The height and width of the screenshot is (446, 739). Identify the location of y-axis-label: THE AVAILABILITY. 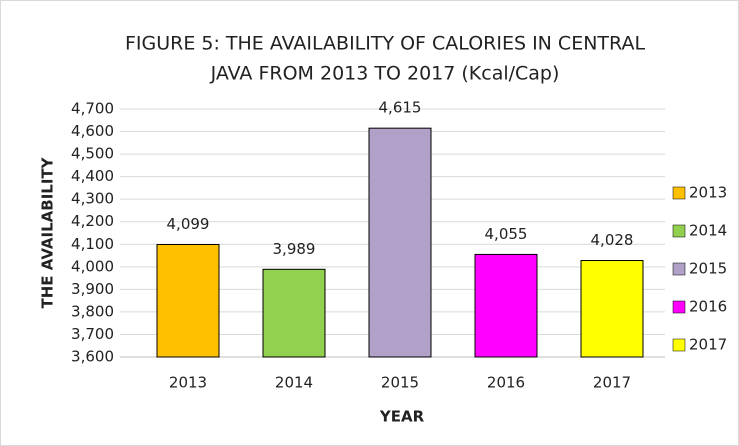
(48, 232).